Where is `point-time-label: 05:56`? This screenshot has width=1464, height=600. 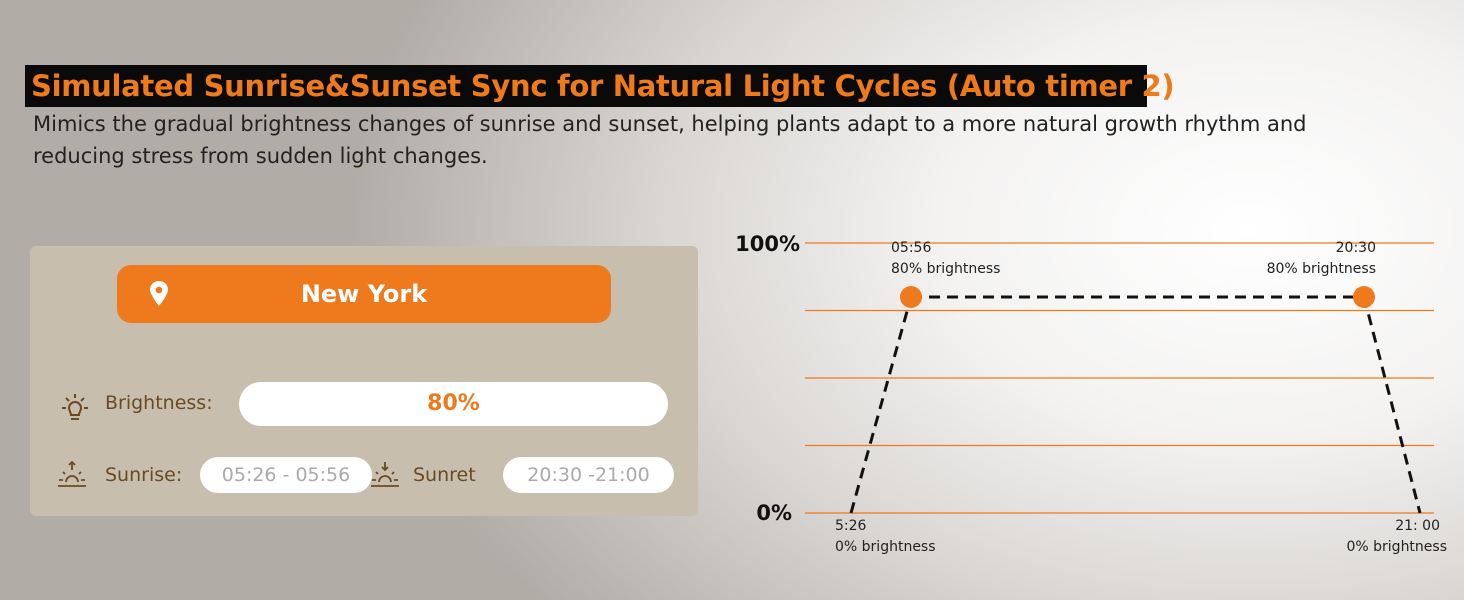
point-time-label: 05:56 is located at coordinates (911, 248).